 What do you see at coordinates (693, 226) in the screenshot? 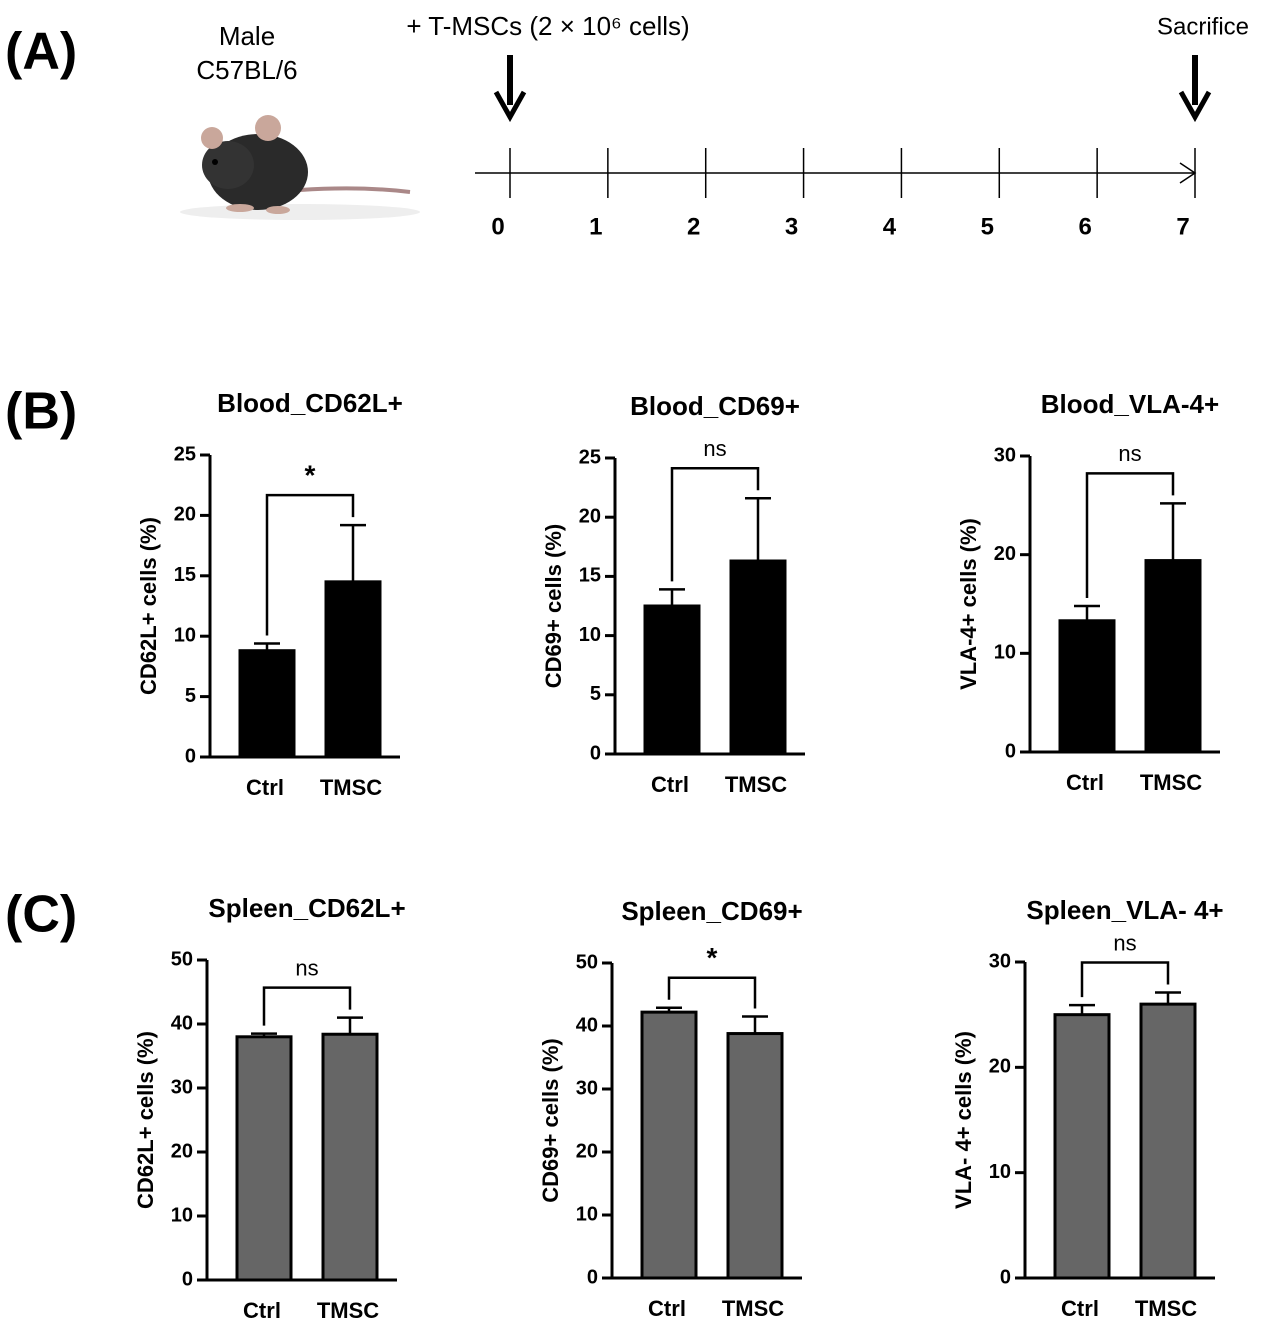
I see `day-label: 2` at bounding box center [693, 226].